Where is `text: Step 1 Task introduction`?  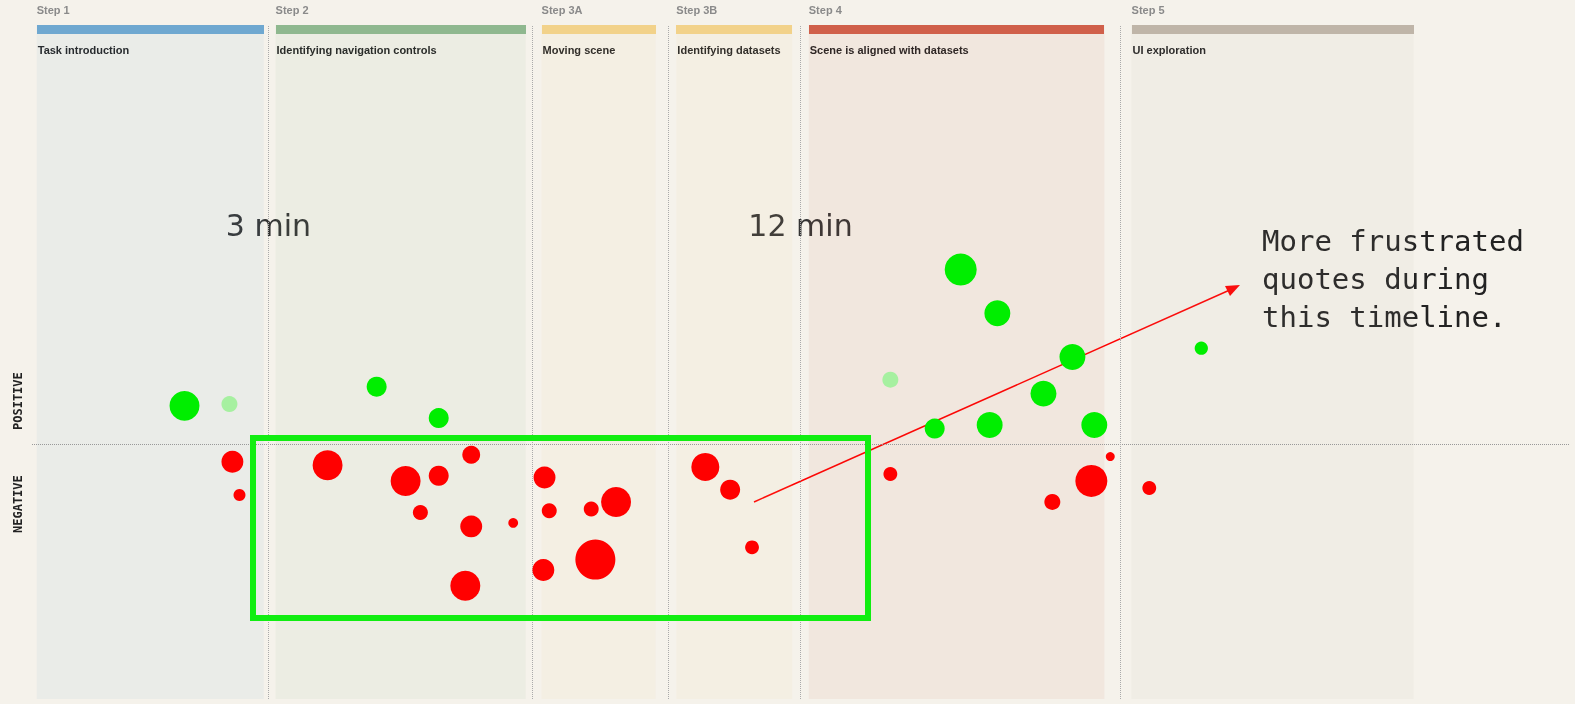 text: Step 1 Task introduction is located at coordinates (83, 29).